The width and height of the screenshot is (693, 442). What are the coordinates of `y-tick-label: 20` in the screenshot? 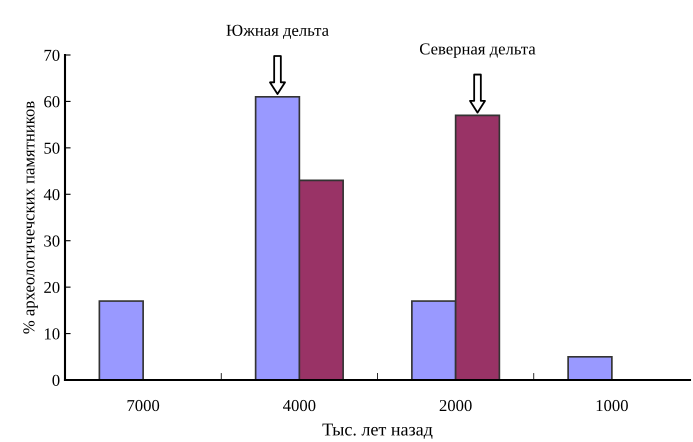 It's located at (52, 288).